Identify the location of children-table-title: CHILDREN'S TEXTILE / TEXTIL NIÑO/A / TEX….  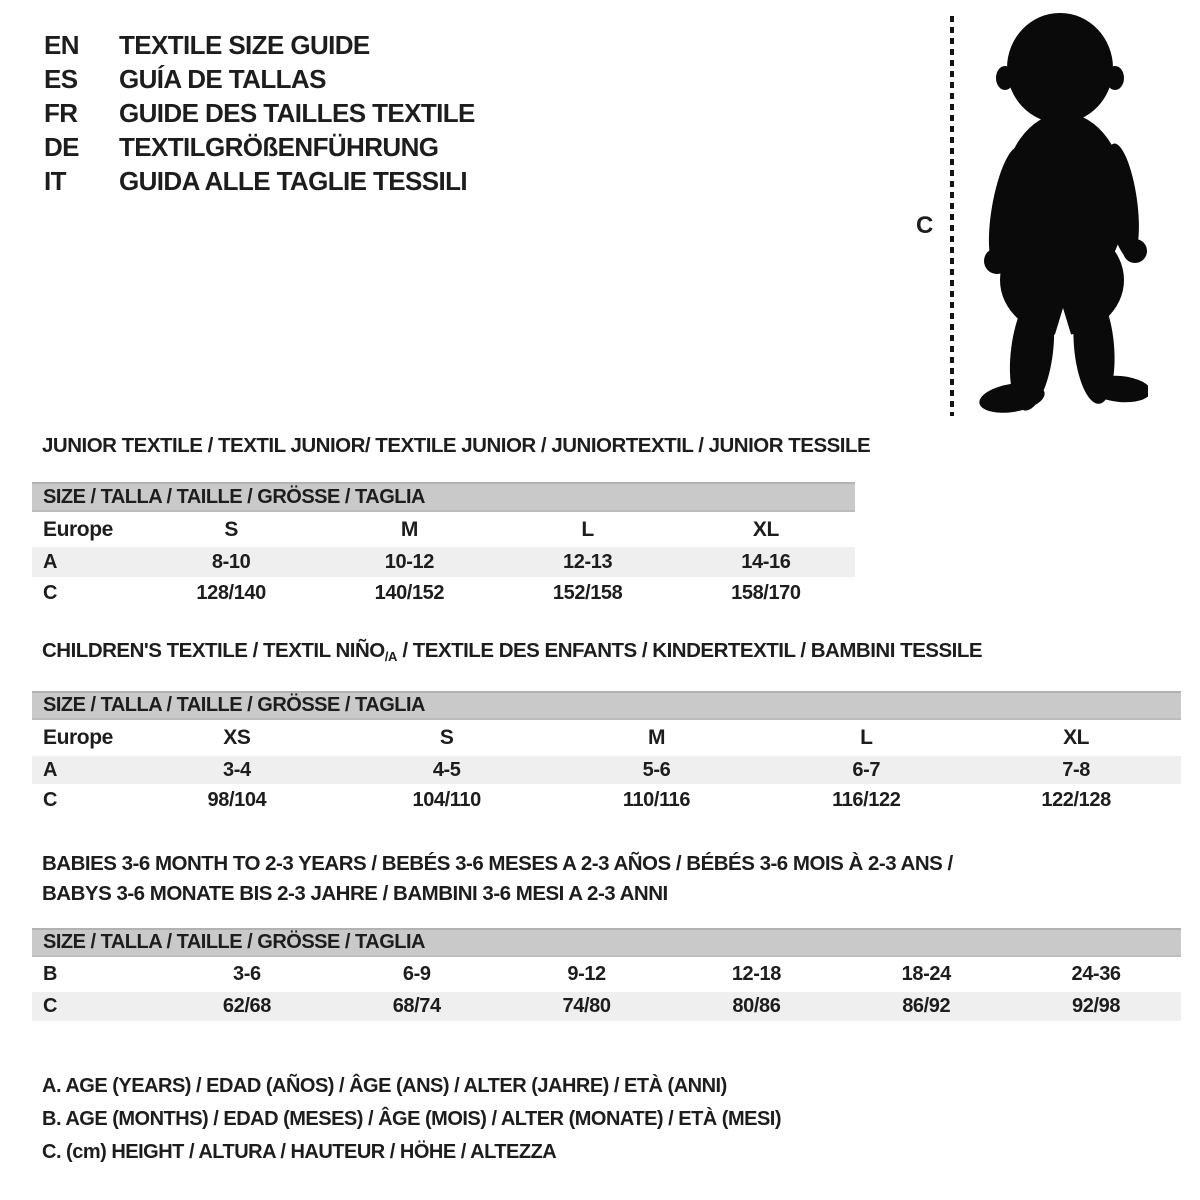
(512, 651).